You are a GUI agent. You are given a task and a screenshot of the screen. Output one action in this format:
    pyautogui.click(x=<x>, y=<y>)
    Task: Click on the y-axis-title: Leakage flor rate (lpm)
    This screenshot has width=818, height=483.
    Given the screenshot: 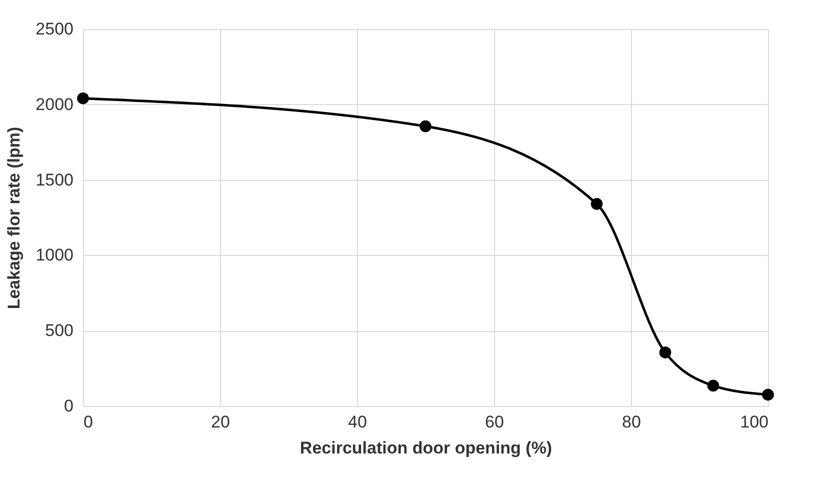 What is the action you would take?
    pyautogui.click(x=14, y=218)
    